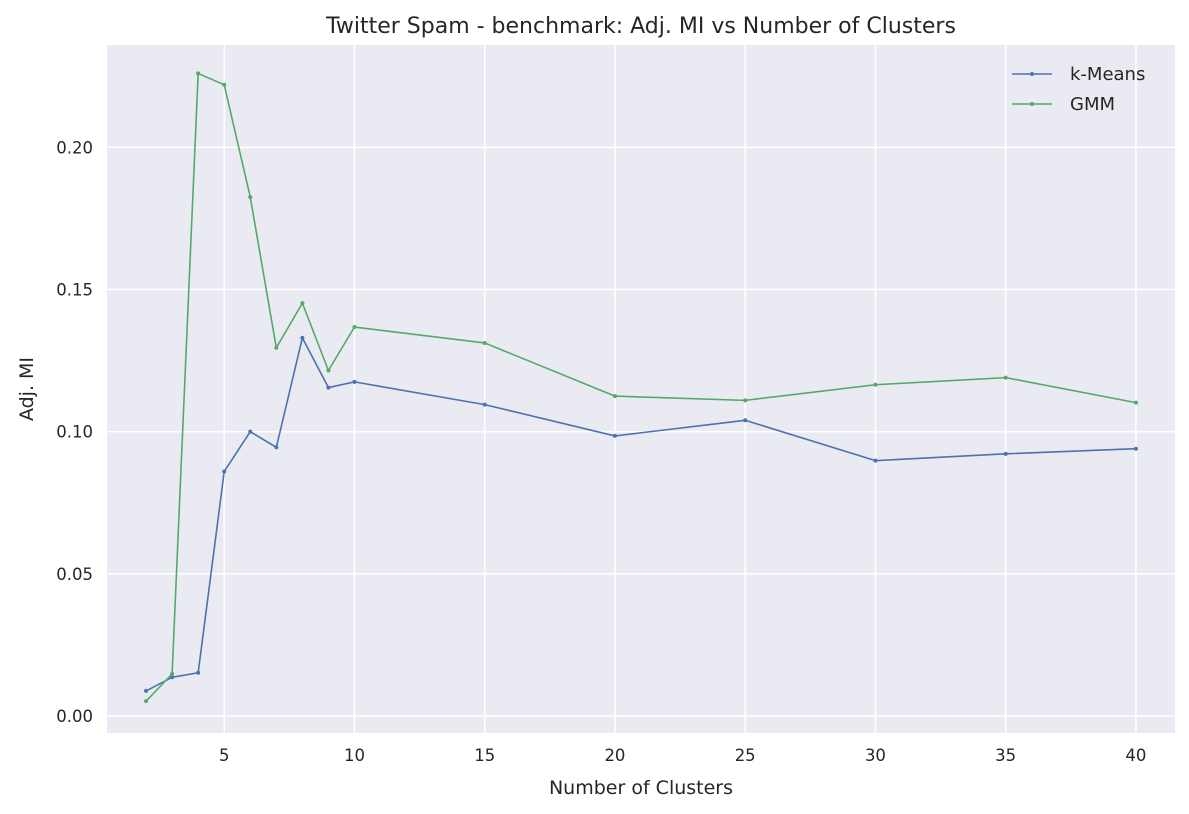 Image resolution: width=1189 pixels, height=814 pixels. I want to click on x-tick-label: 5, so click(224, 755).